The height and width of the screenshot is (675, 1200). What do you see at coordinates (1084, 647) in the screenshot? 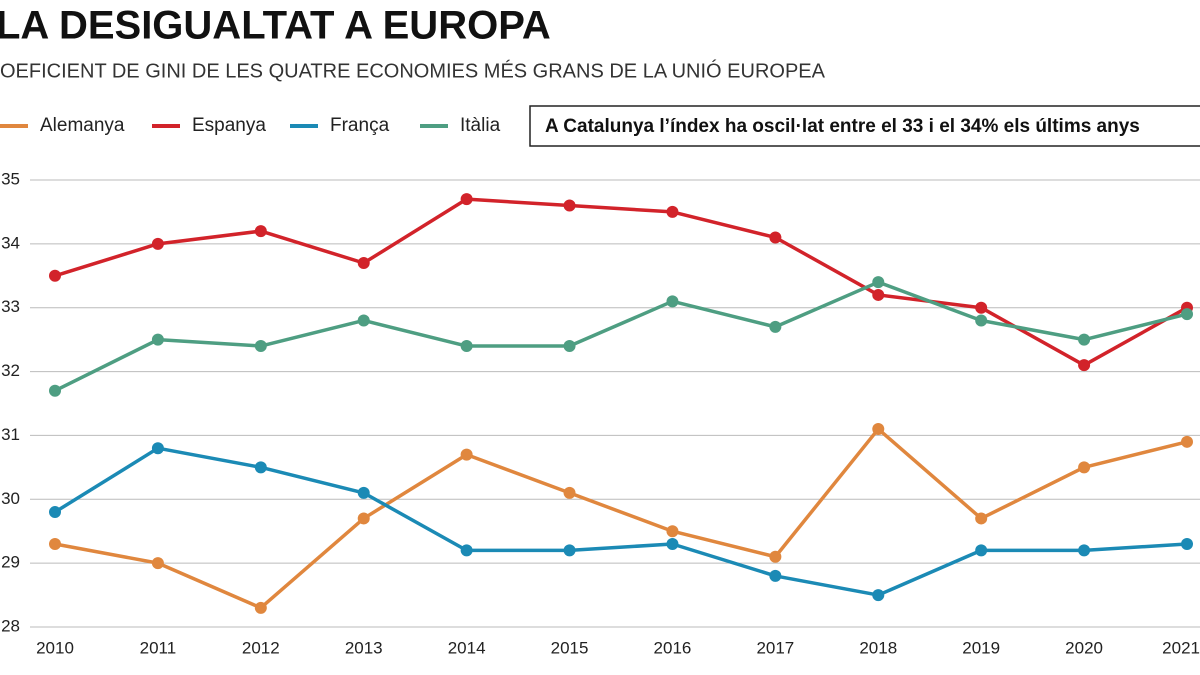
I see `x-tick-label: 2020` at bounding box center [1084, 647].